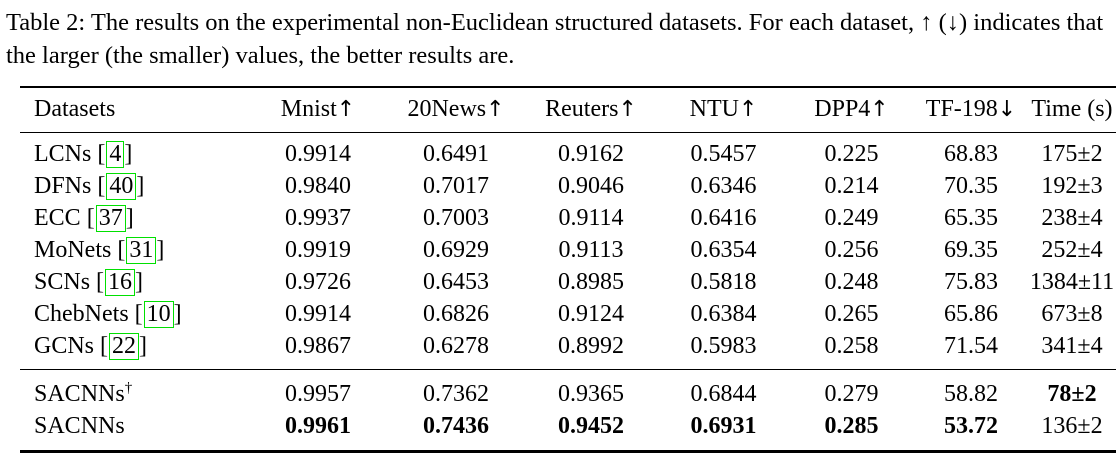 The image size is (1120, 453). I want to click on column-header-dpp4: DPP4↑, so click(851, 110).